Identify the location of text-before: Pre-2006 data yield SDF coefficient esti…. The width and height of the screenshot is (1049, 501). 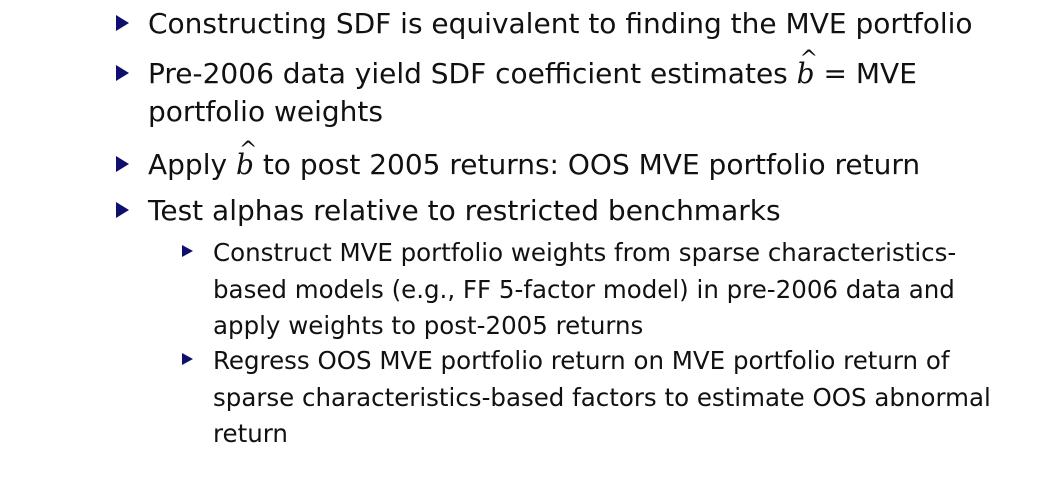
(468, 73).